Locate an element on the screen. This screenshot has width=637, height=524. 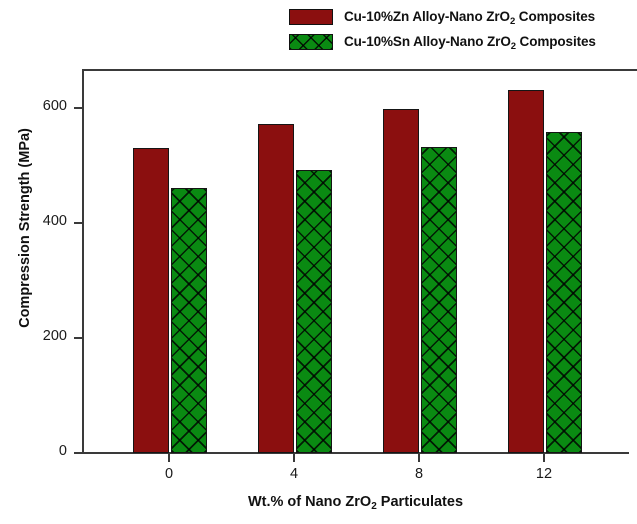
x-axis-tick-label: 8 is located at coordinates (419, 474).